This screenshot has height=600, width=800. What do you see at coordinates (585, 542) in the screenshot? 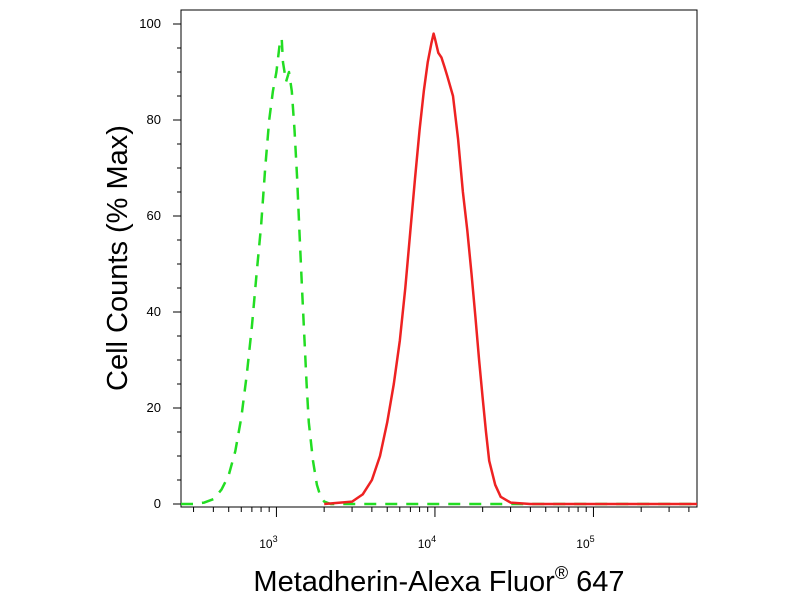
I see `x-tick-label: 10⁵` at bounding box center [585, 542].